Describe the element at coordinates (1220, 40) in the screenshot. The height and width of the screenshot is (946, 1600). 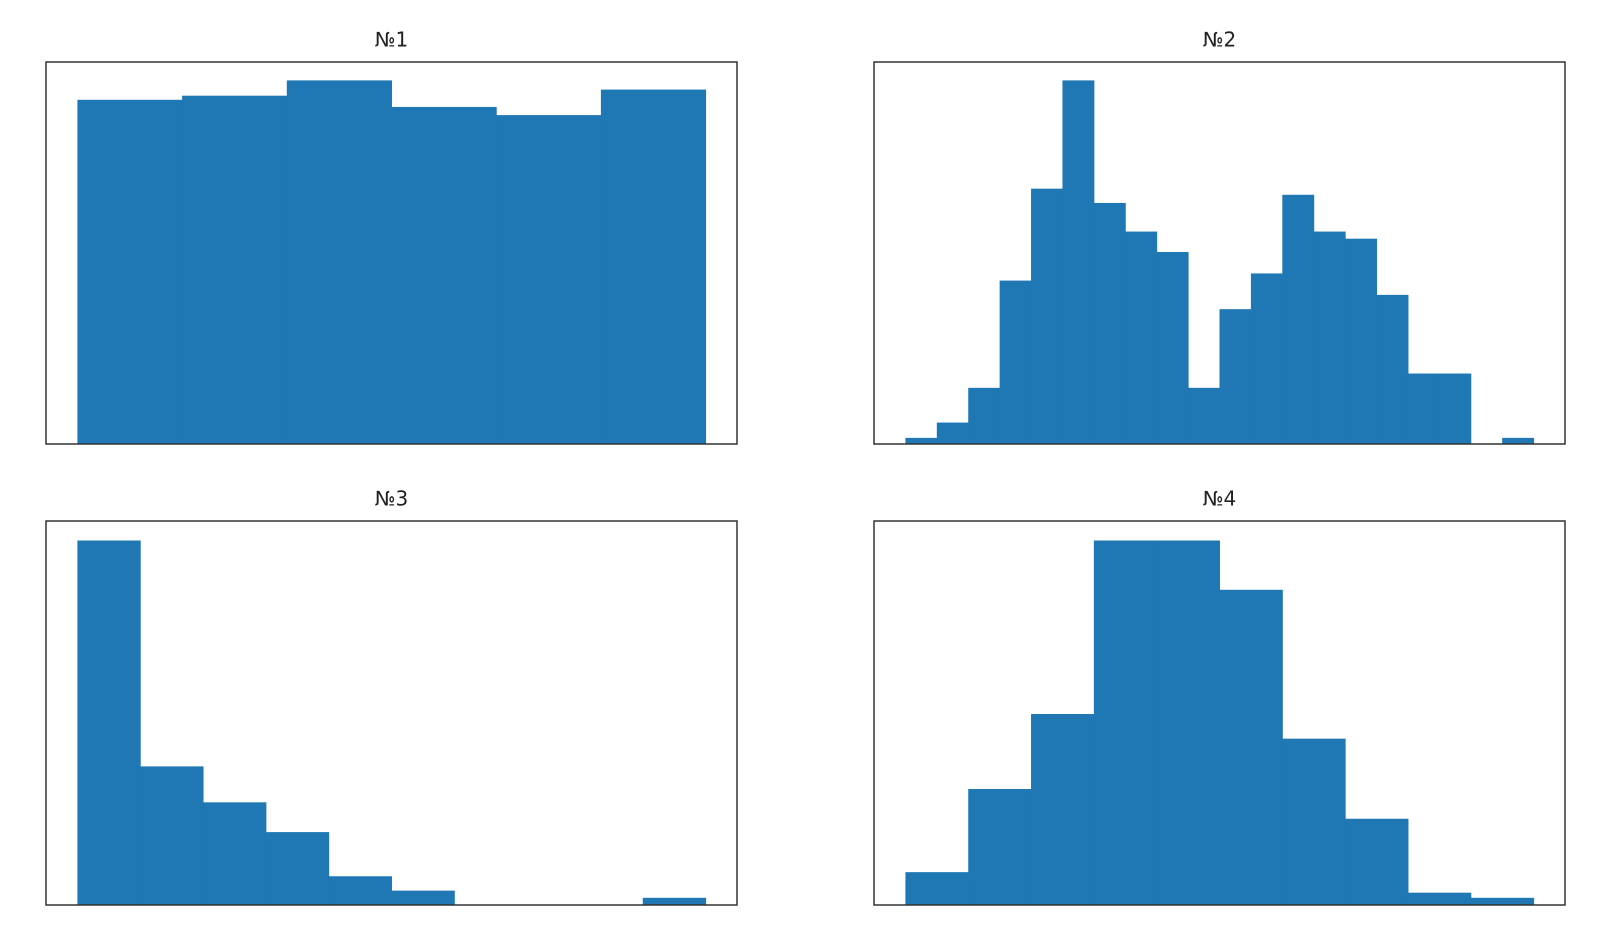
I see `chart-title: №2` at that location.